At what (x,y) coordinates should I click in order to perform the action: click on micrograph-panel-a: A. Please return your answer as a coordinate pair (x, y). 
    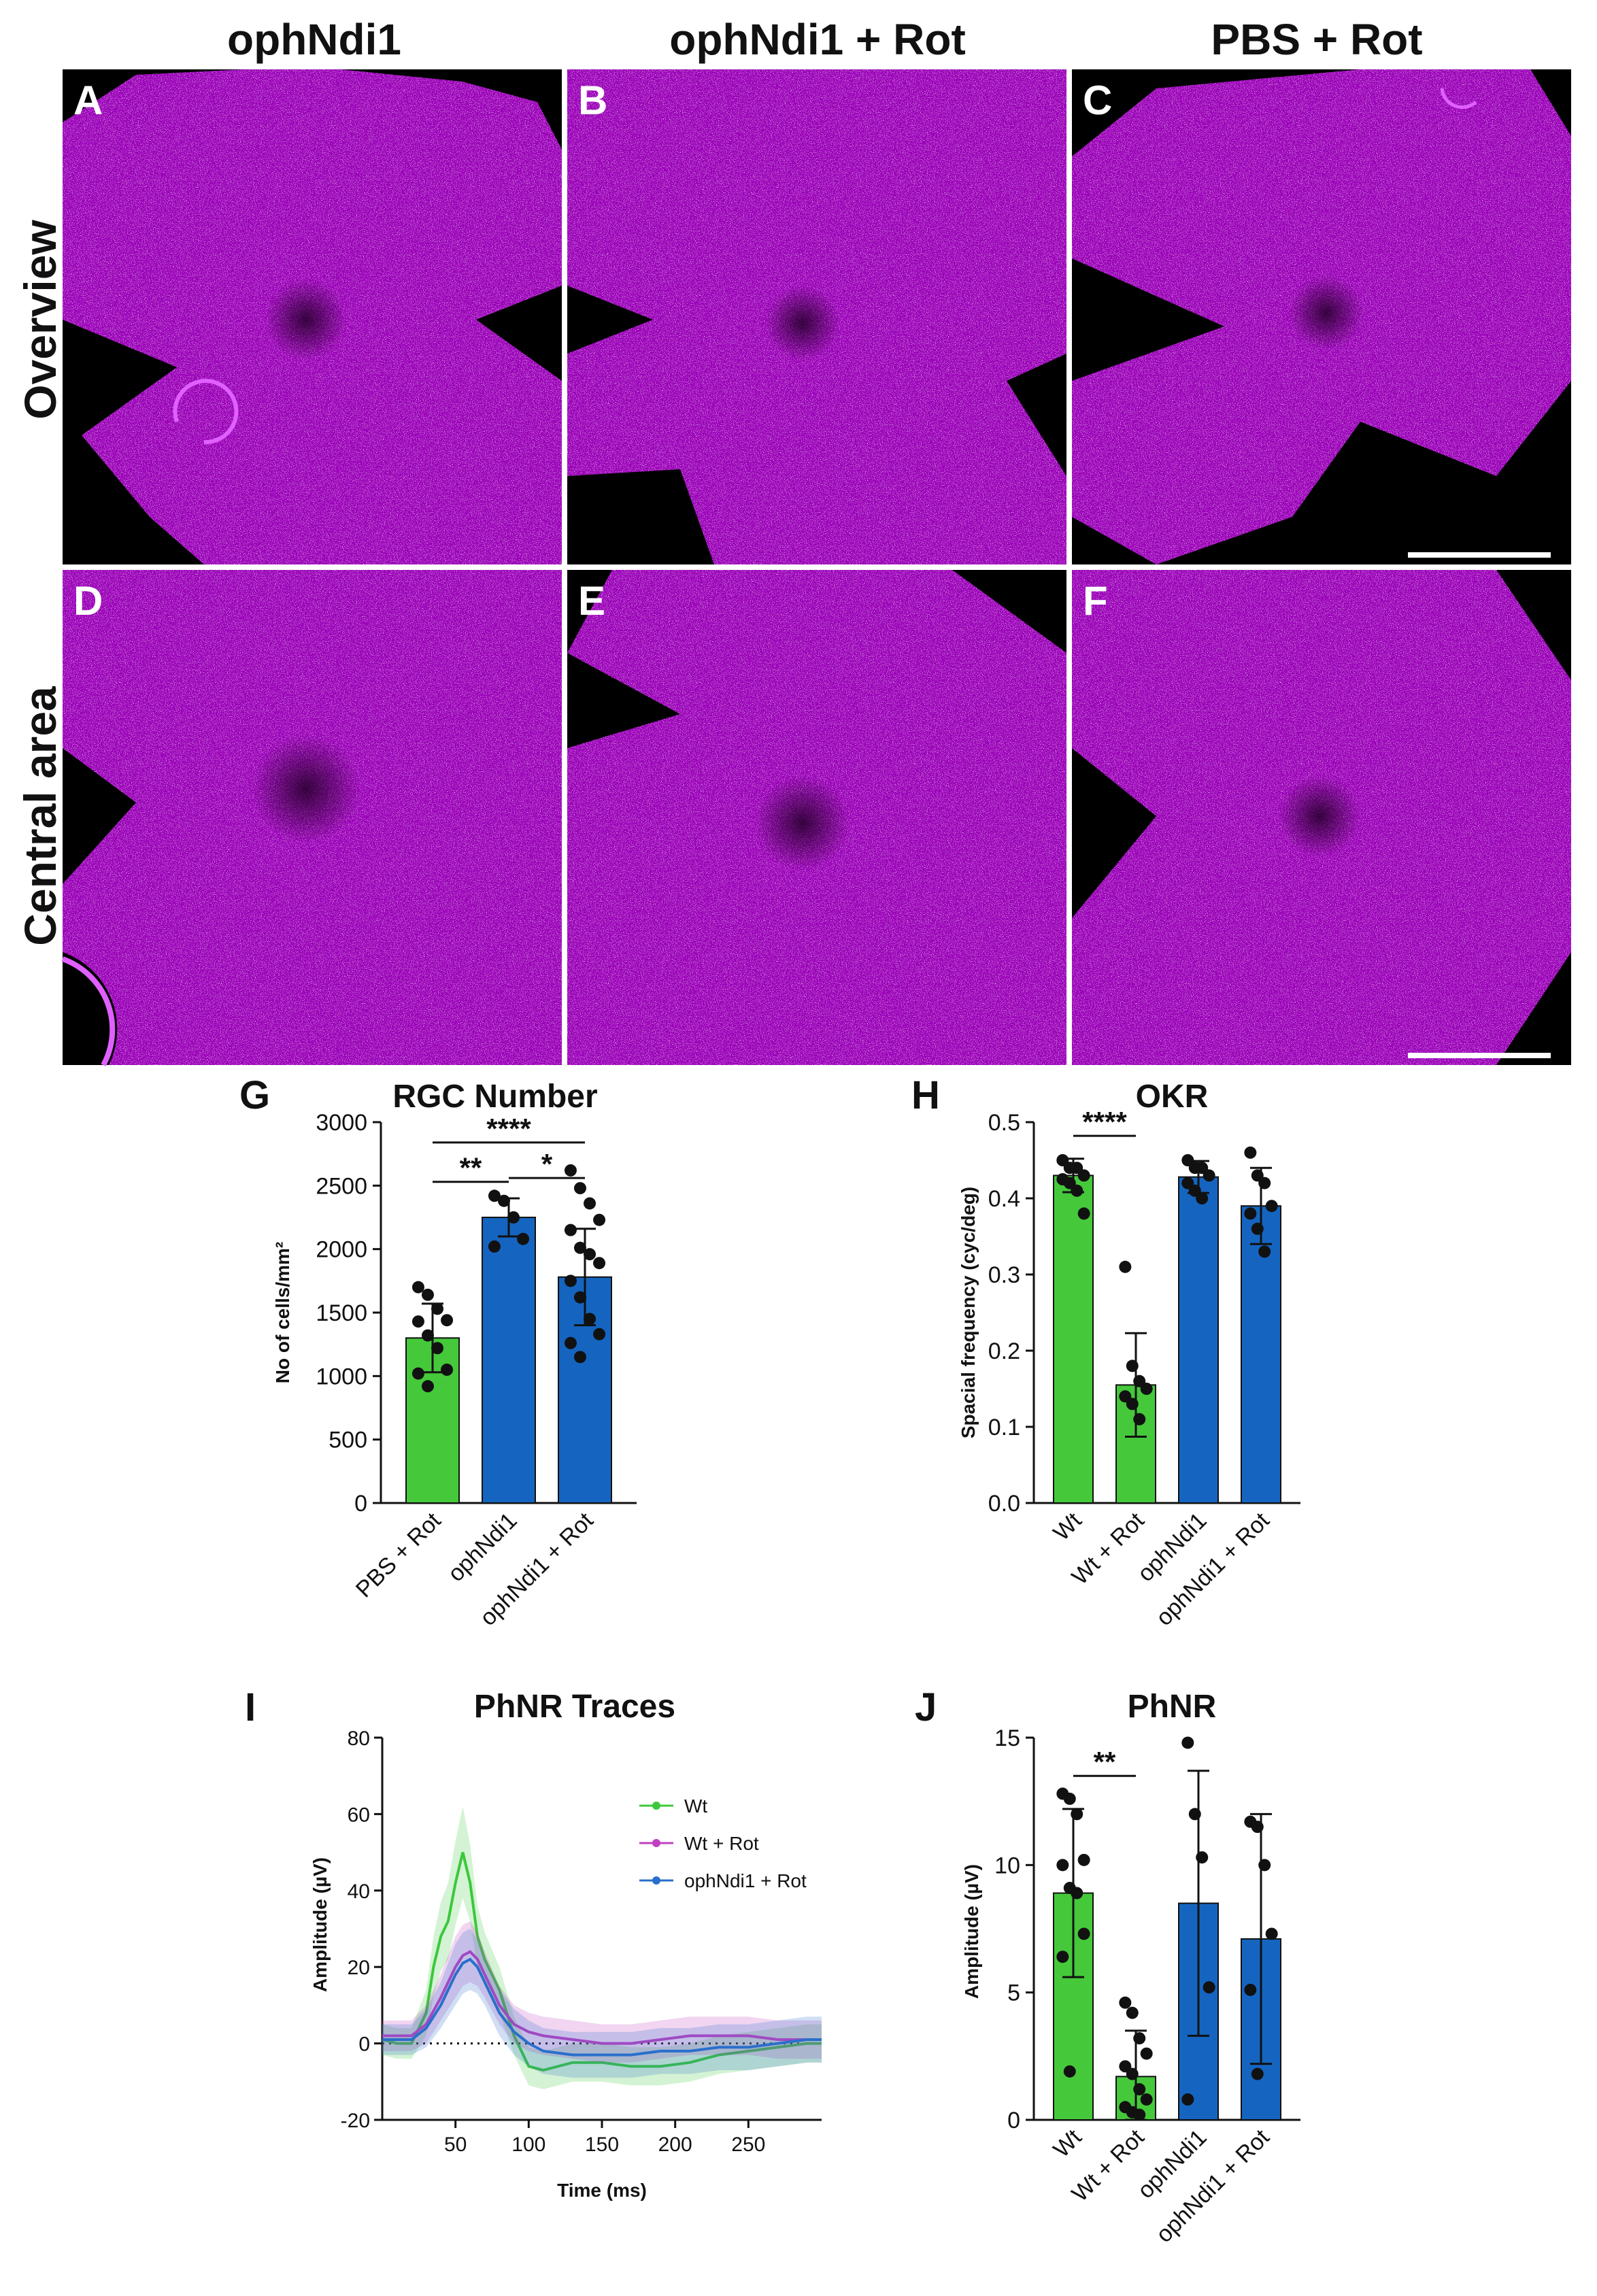
    Looking at the image, I should click on (312, 316).